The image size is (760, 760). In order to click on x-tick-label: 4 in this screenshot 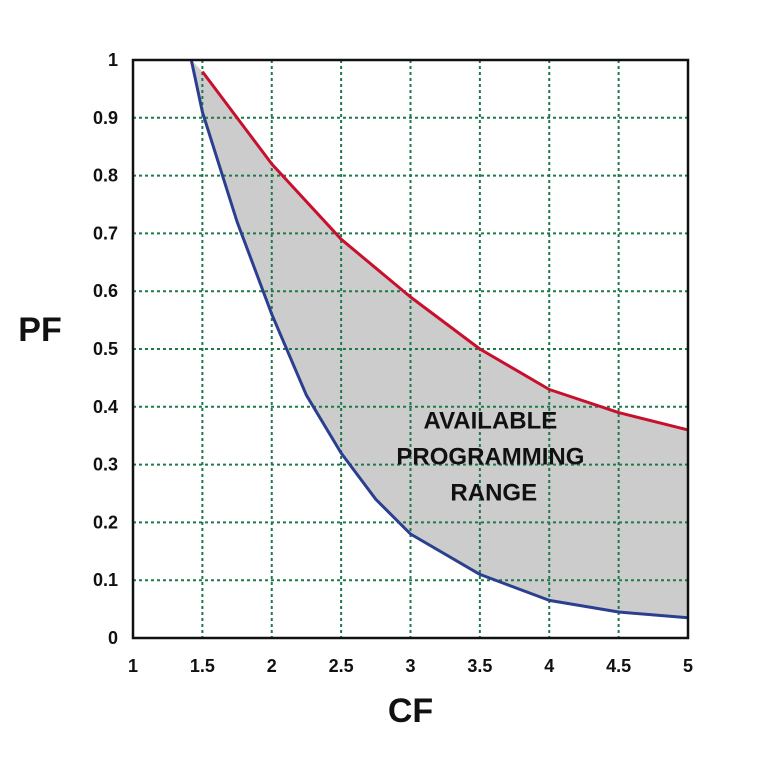, I will do `click(549, 666)`.